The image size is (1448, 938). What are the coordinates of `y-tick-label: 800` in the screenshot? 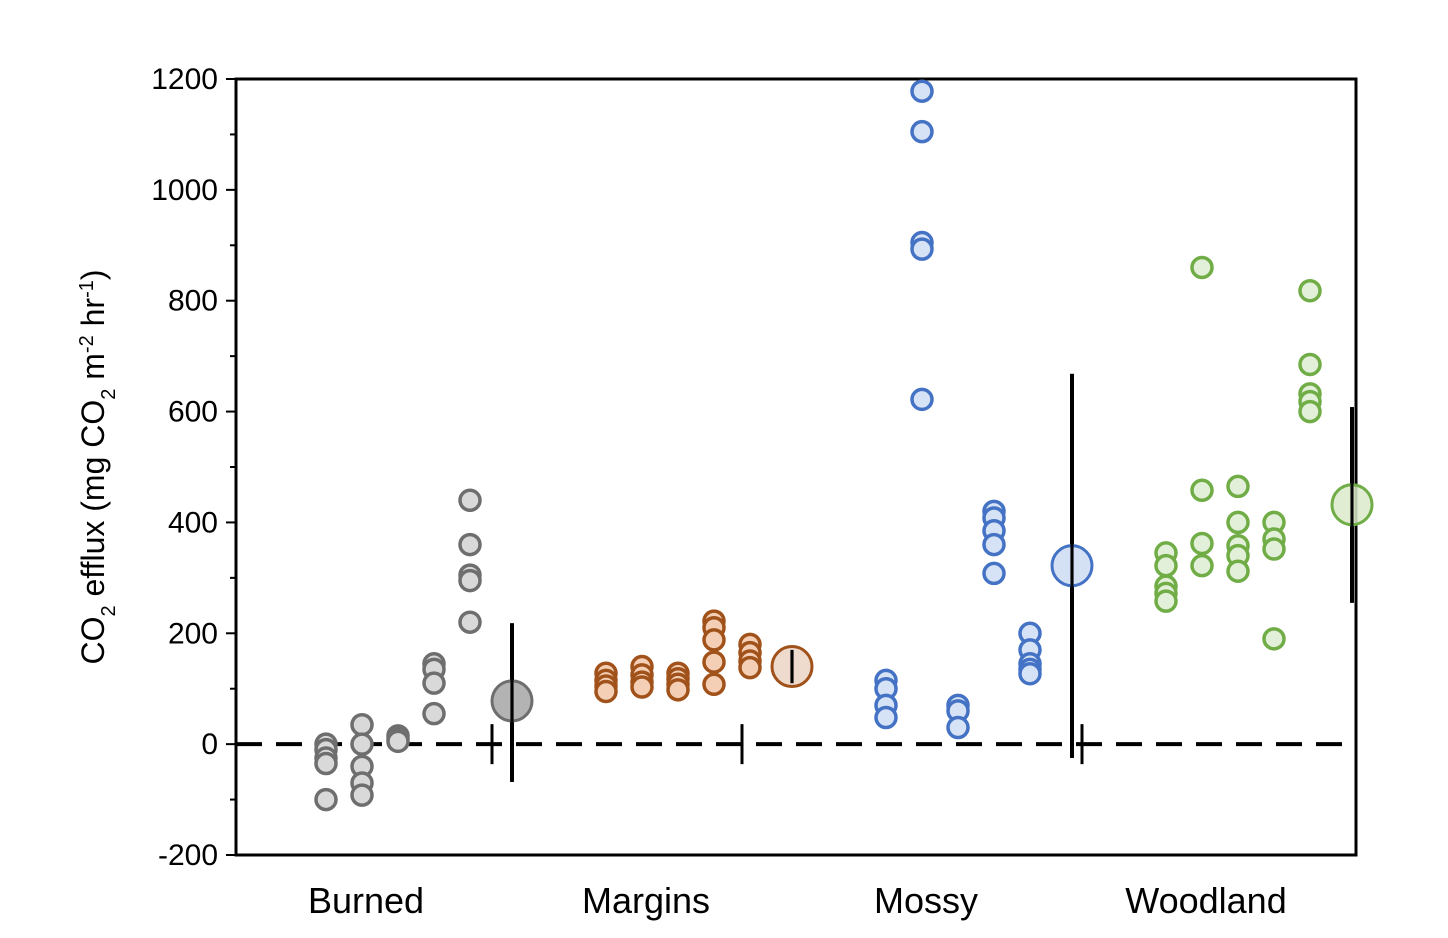 It's located at (193, 301).